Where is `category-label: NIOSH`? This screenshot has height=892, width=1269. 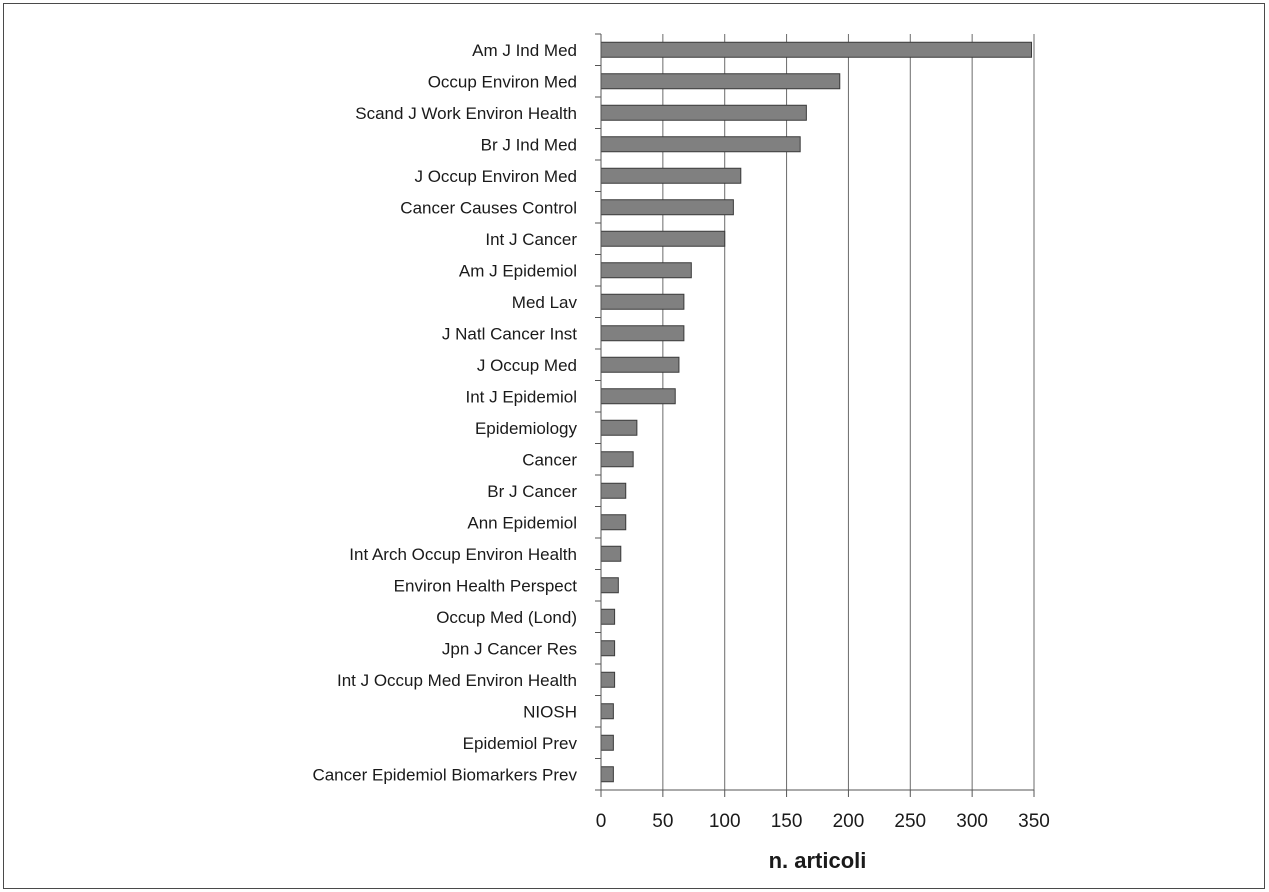 category-label: NIOSH is located at coordinates (550, 711).